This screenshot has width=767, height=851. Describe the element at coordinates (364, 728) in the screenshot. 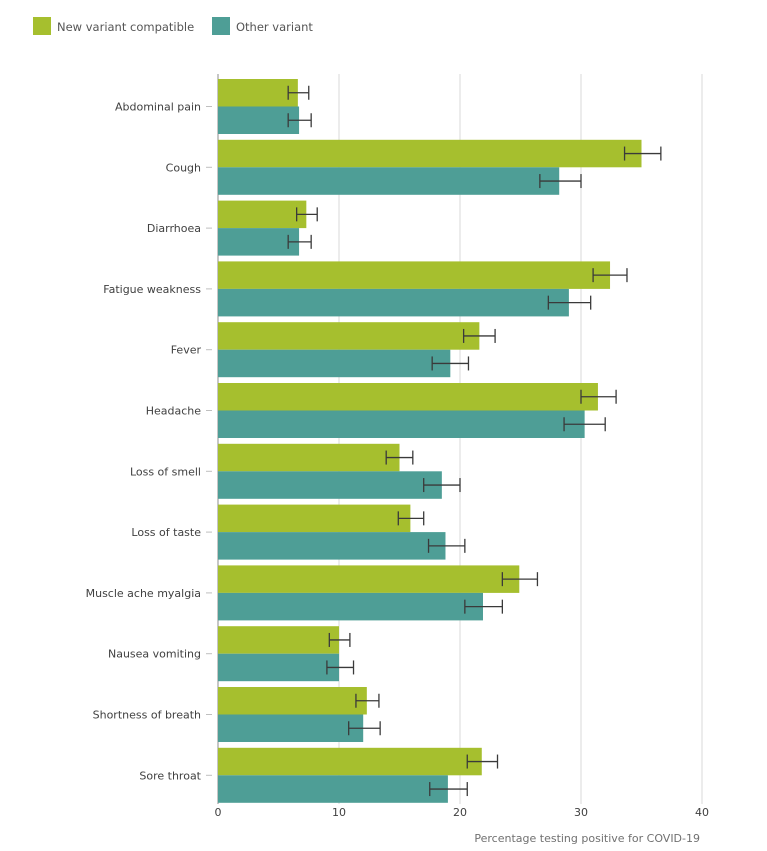

I see `error-bar-shortness-of-breath-other-variant` at that location.